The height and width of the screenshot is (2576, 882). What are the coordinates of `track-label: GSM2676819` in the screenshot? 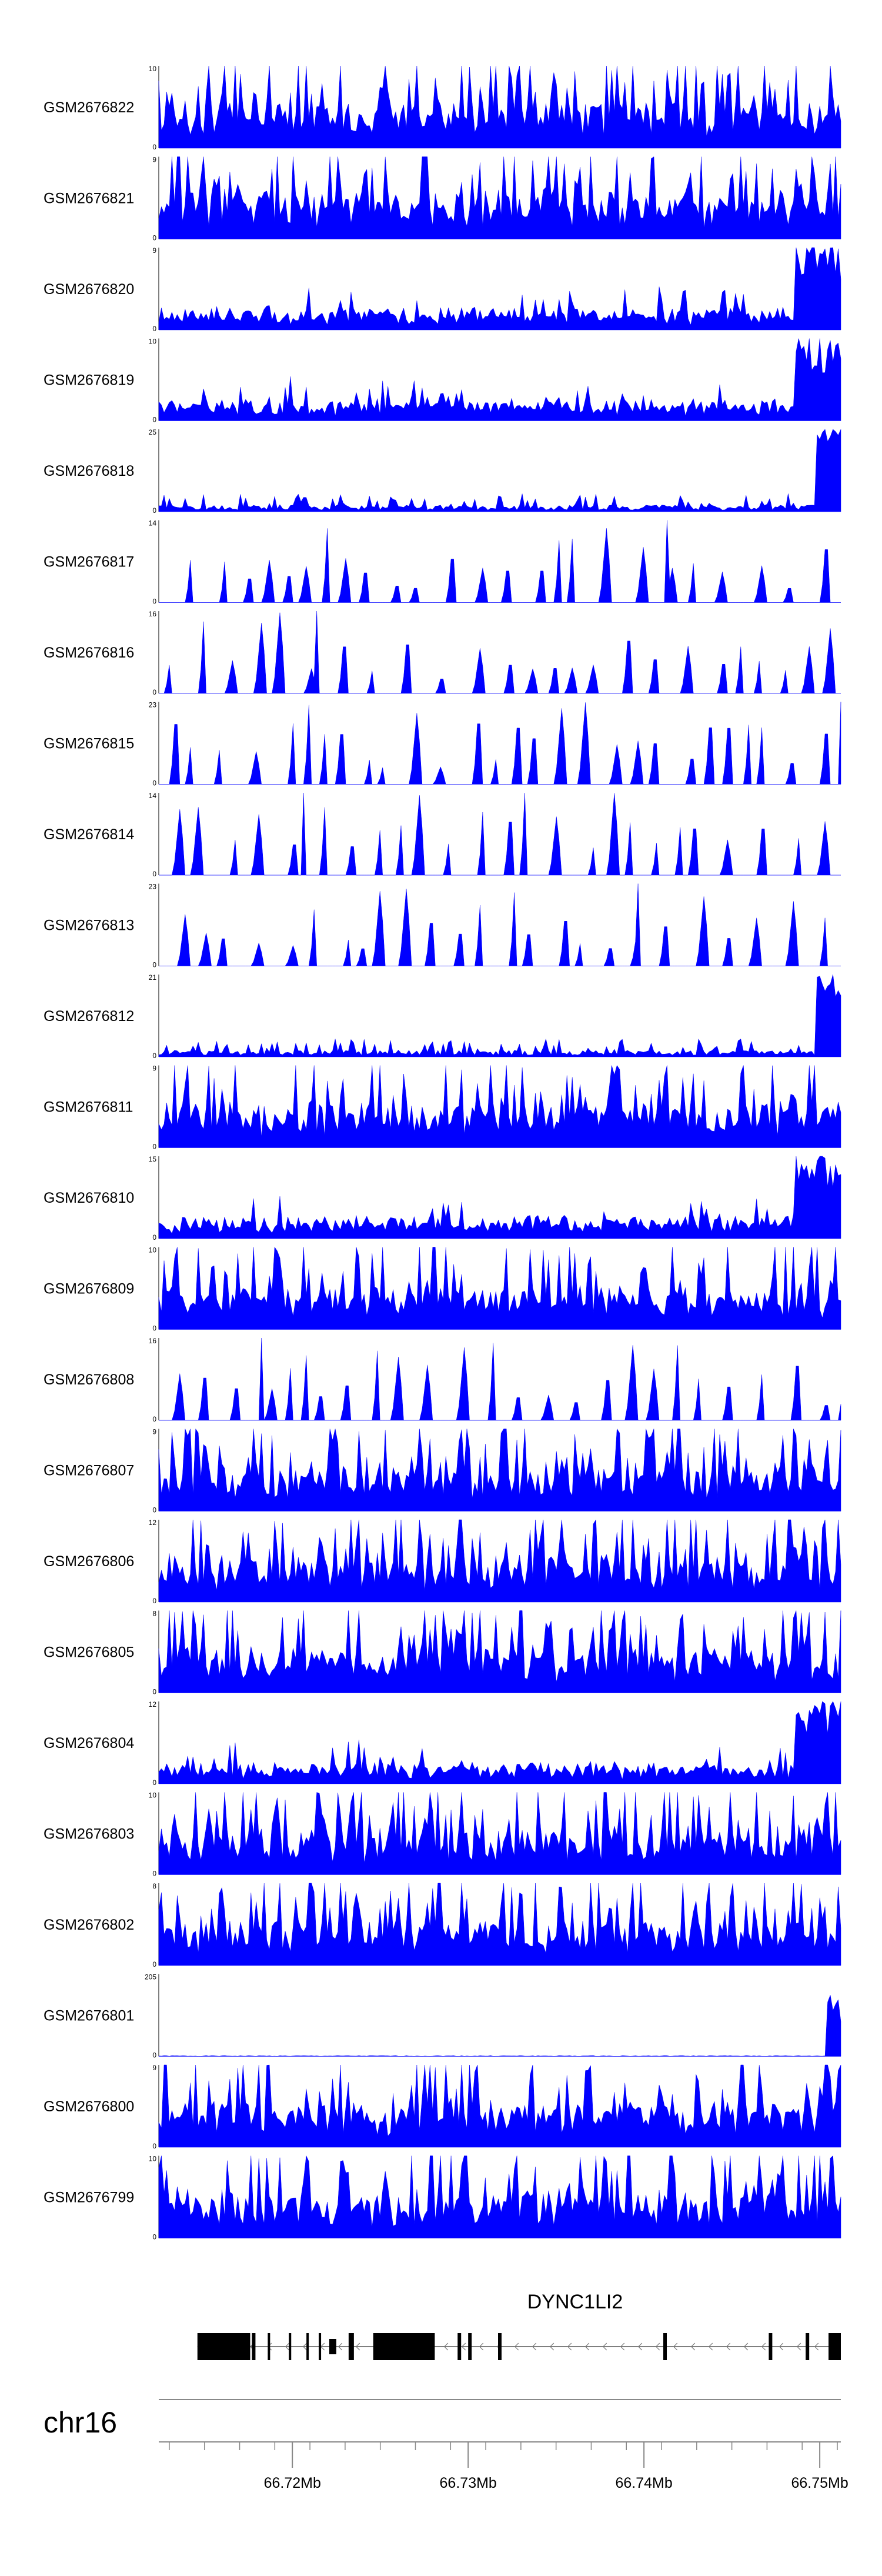 It's located at (89, 380).